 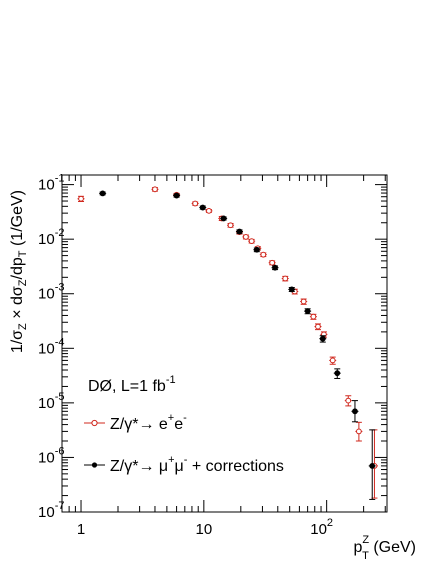 I want to click on y-tick-label: 10⁻⁷, so click(x=51, y=510).